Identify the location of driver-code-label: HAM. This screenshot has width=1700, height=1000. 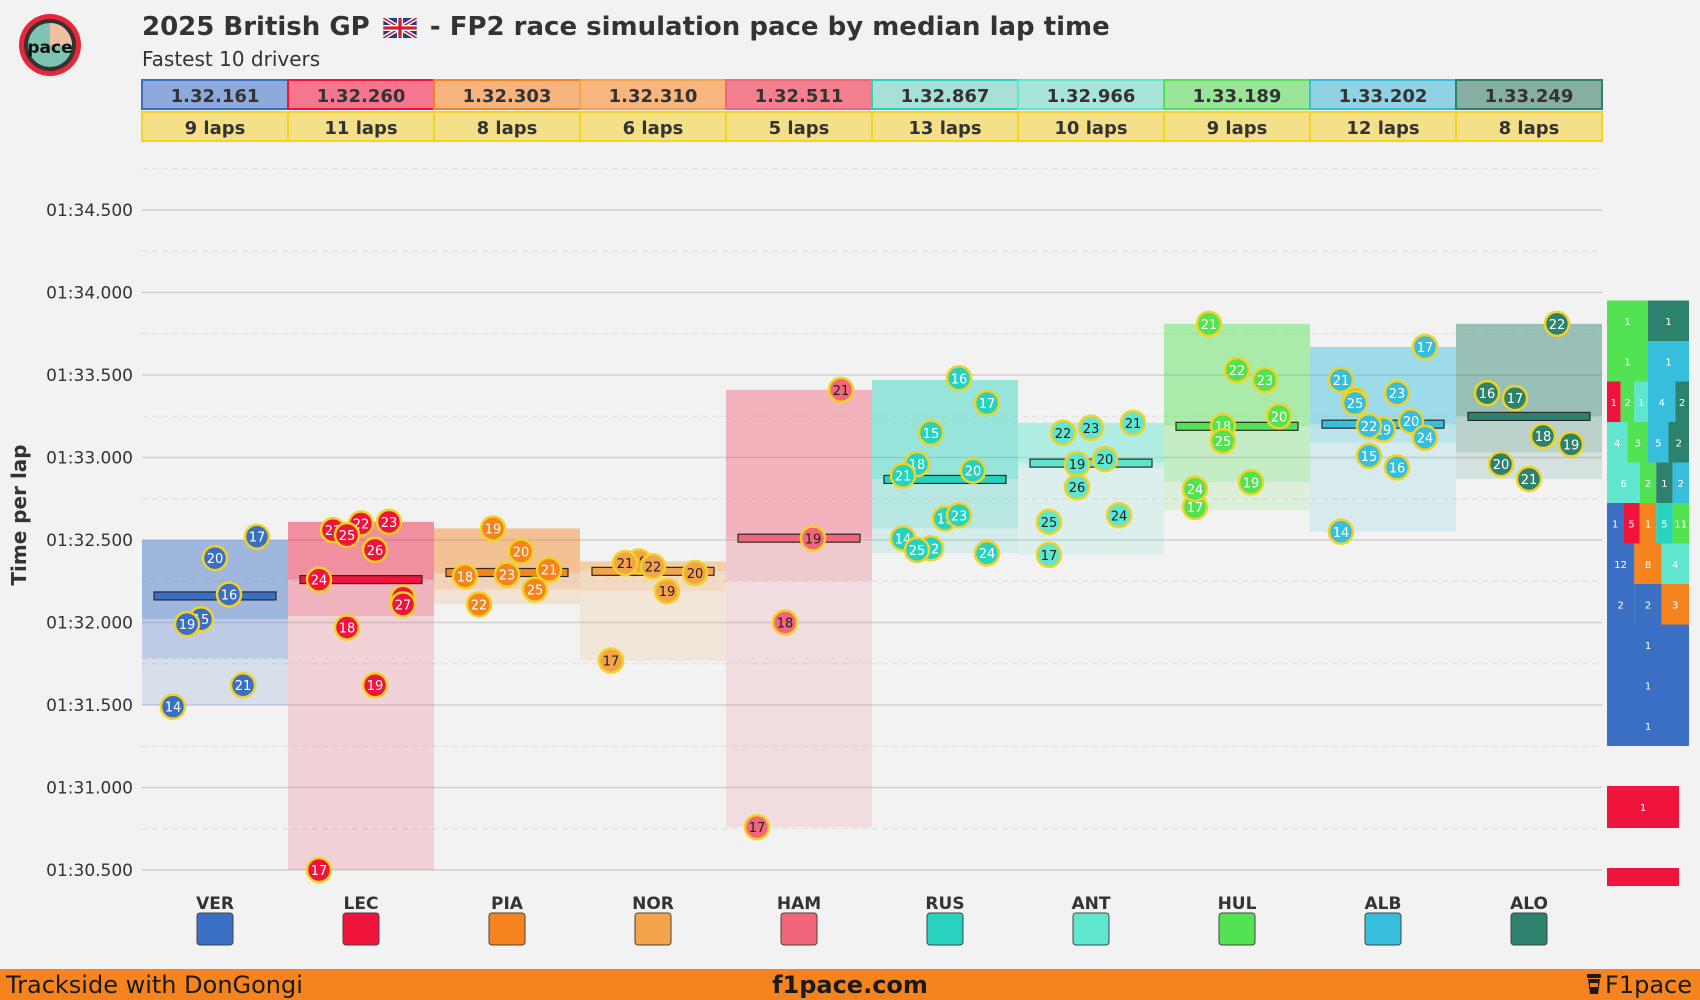
(799, 904).